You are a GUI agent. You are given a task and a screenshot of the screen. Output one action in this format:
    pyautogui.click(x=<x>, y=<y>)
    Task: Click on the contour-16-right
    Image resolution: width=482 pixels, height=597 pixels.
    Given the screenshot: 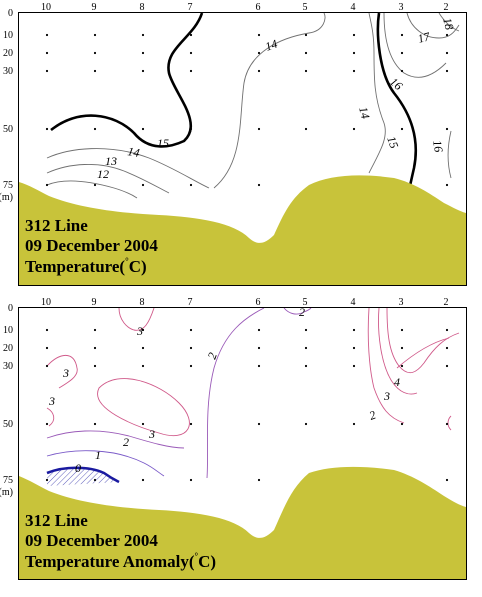 What is the action you would take?
    pyautogui.click(x=449, y=154)
    